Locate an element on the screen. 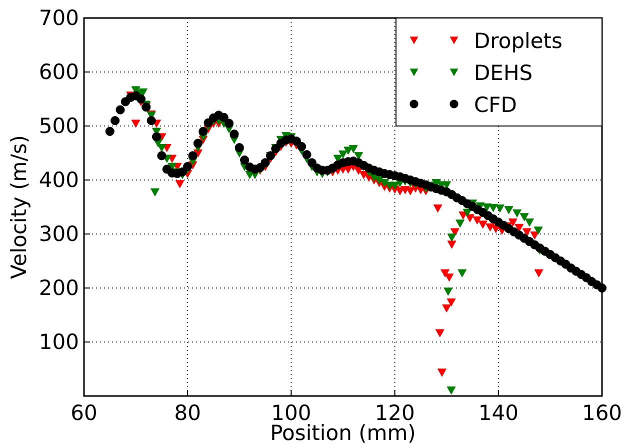  y-tick-label: 100 is located at coordinates (58, 342).